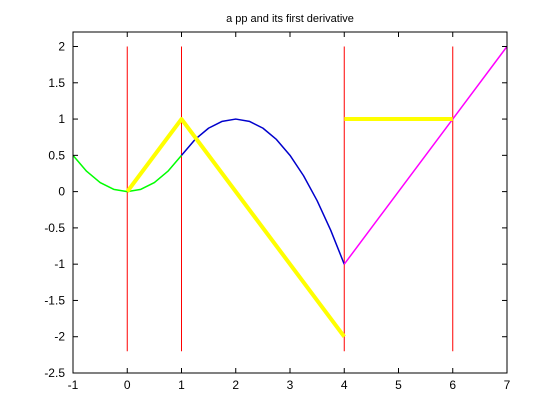 This screenshot has width=560, height=420. I want to click on x-tick-label-0: -1, so click(73, 385).